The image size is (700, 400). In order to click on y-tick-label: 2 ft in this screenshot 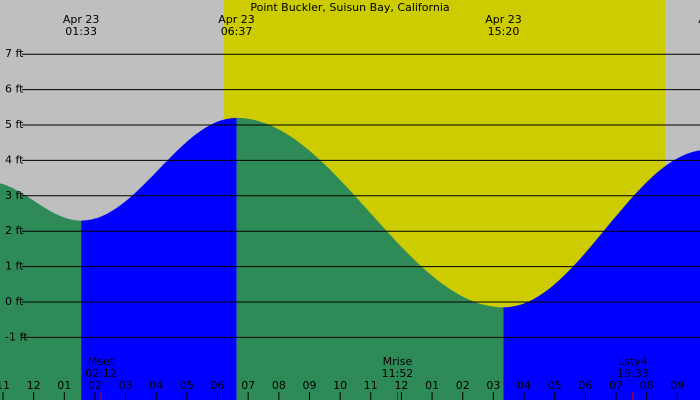, I will do `click(14, 230)`.